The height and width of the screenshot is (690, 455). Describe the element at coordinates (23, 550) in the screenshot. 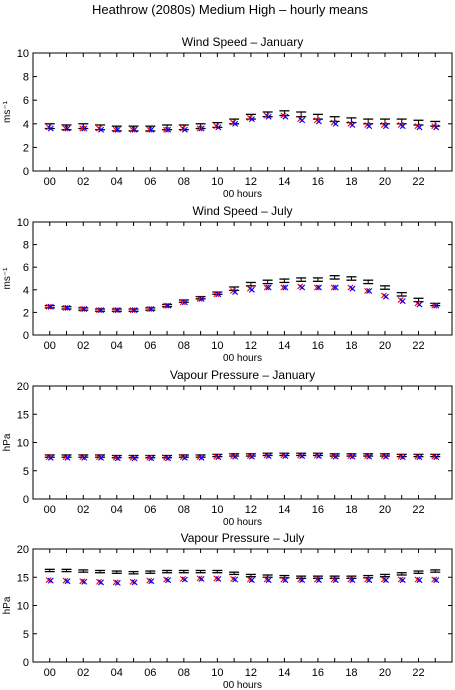

I see `y-tick-label: 20` at that location.